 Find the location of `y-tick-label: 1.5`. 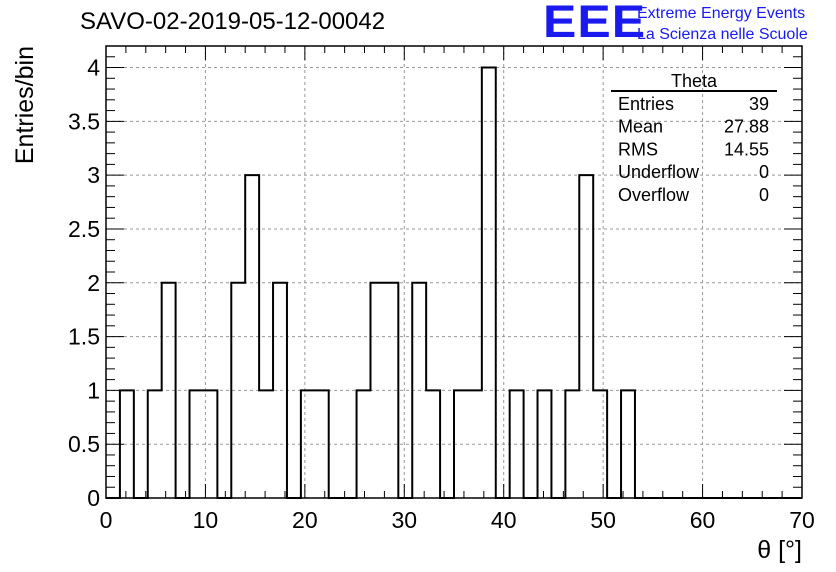

y-tick-label: 1.5 is located at coordinates (84, 337).